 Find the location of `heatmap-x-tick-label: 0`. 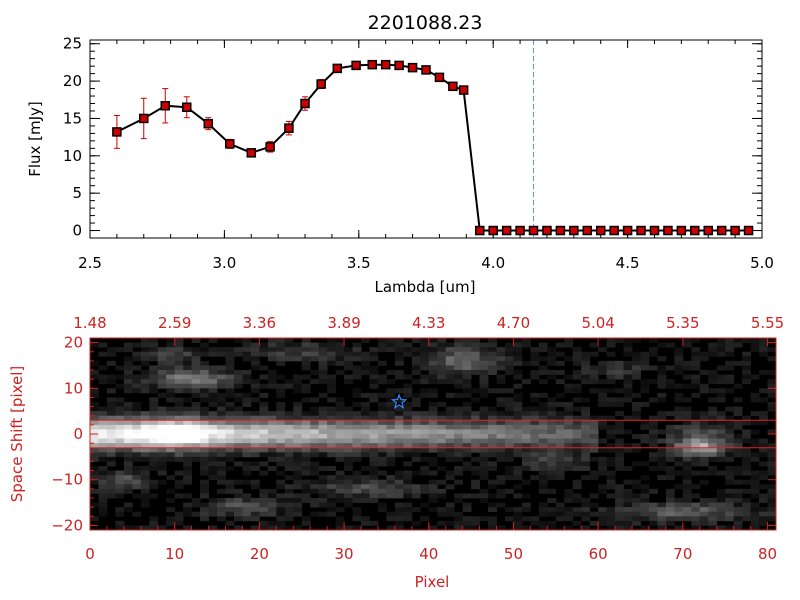

heatmap-x-tick-label: 0 is located at coordinates (90, 554).